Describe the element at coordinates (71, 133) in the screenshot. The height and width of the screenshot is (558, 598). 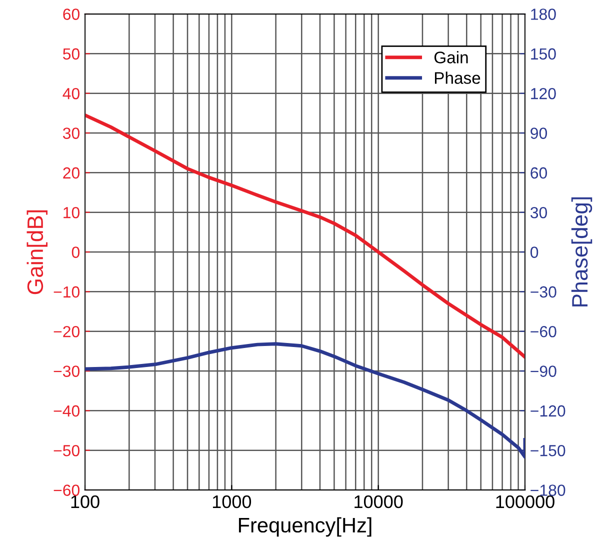
I see `y-tick-label: 30` at that location.